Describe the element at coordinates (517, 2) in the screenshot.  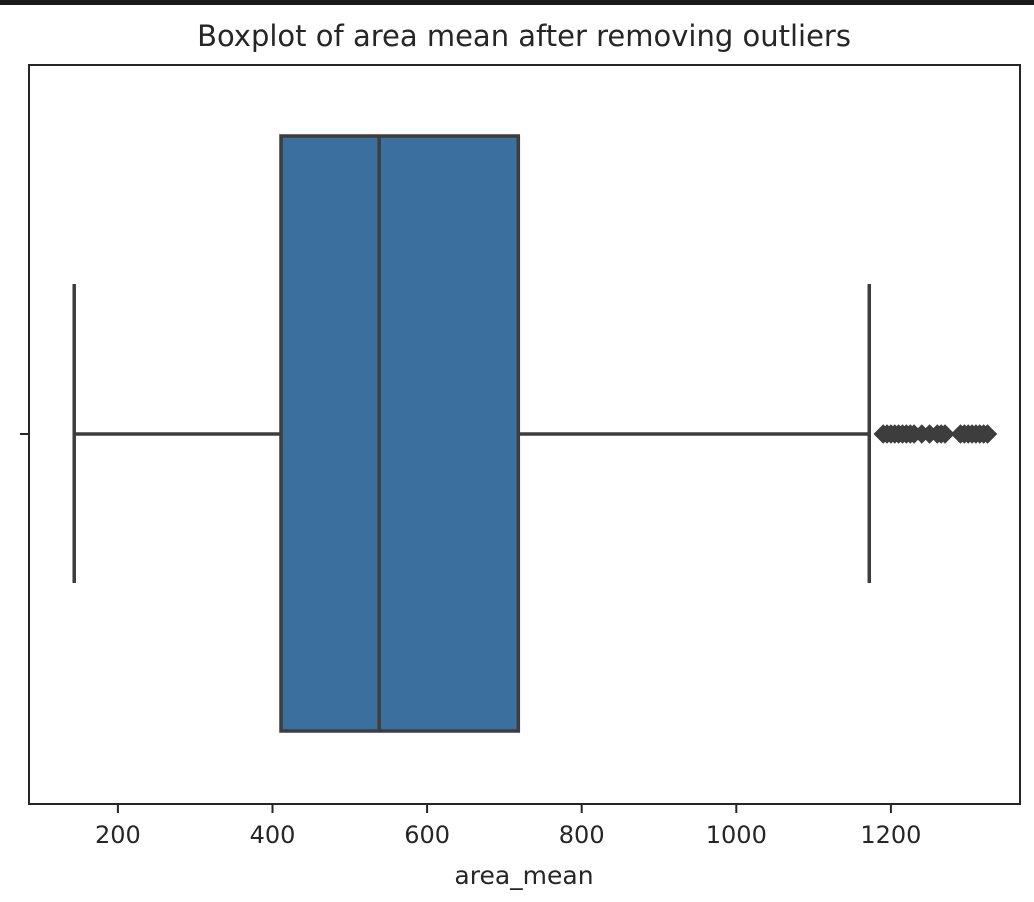
I see `top-border-strip` at that location.